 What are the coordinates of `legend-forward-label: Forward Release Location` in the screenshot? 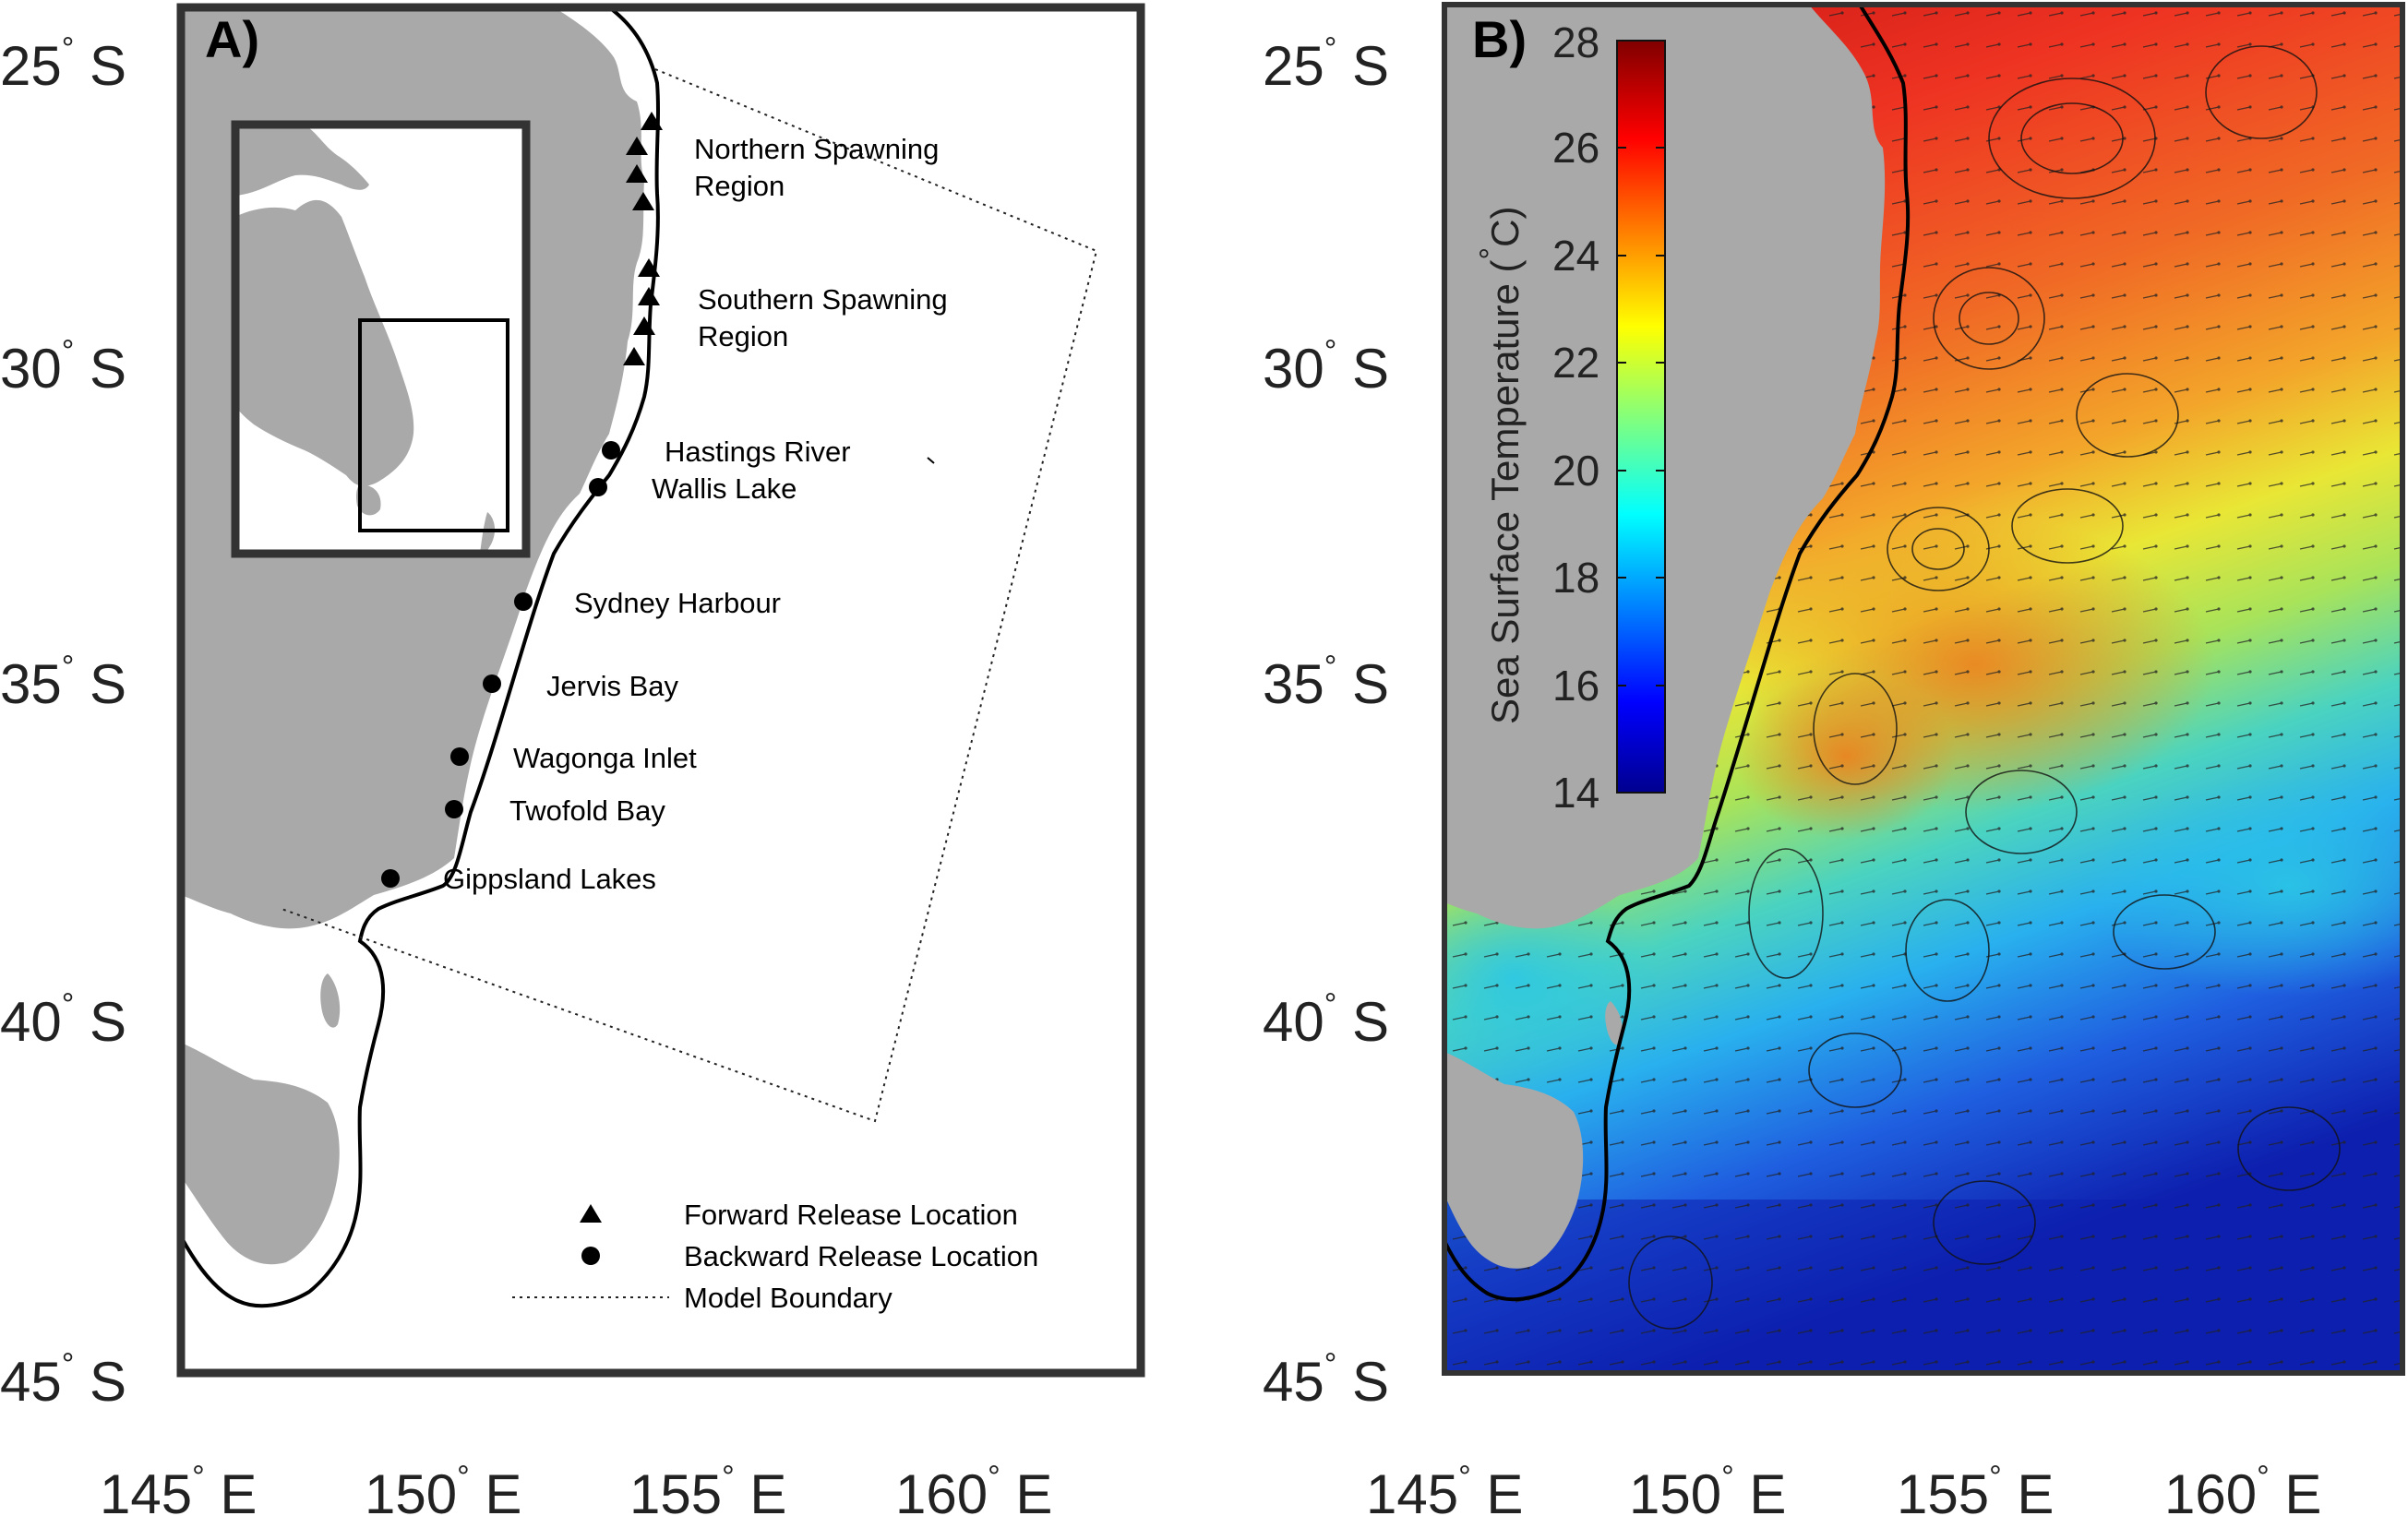 It's located at (851, 1215).